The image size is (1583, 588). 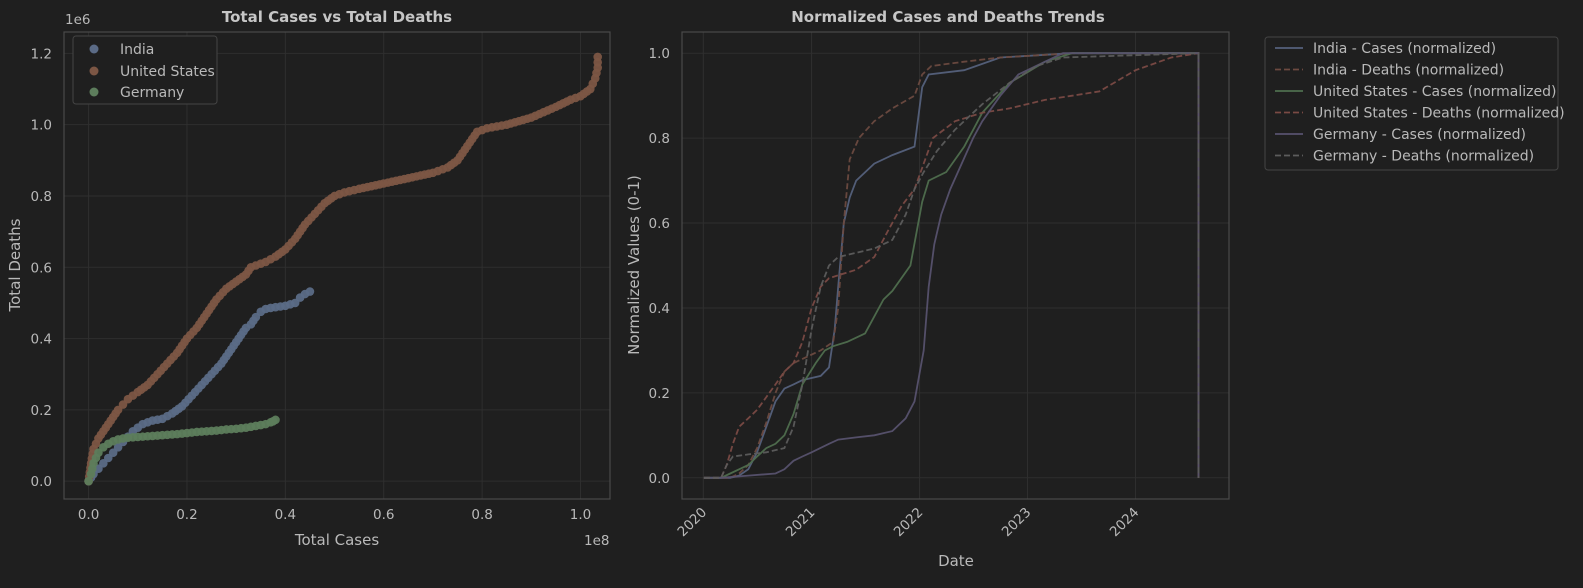 What do you see at coordinates (182, 450) in the screenshot?
I see `scatter-series-germany` at bounding box center [182, 450].